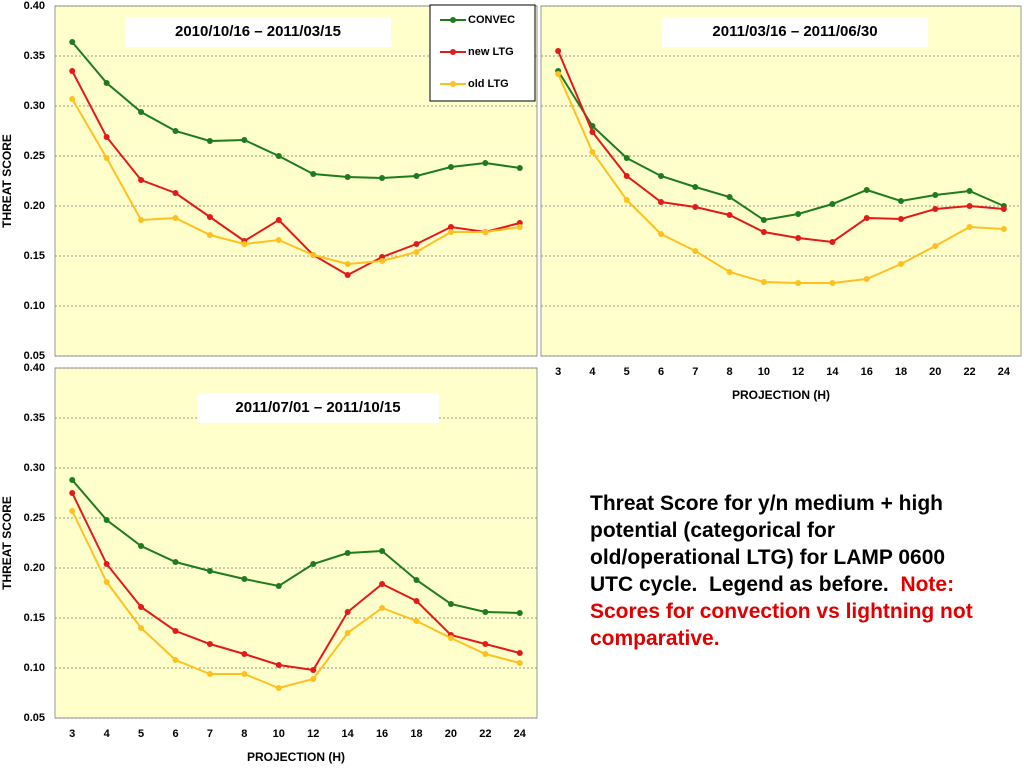 The image size is (1024, 768). I want to click on x-tick-label: 14, so click(832, 372).